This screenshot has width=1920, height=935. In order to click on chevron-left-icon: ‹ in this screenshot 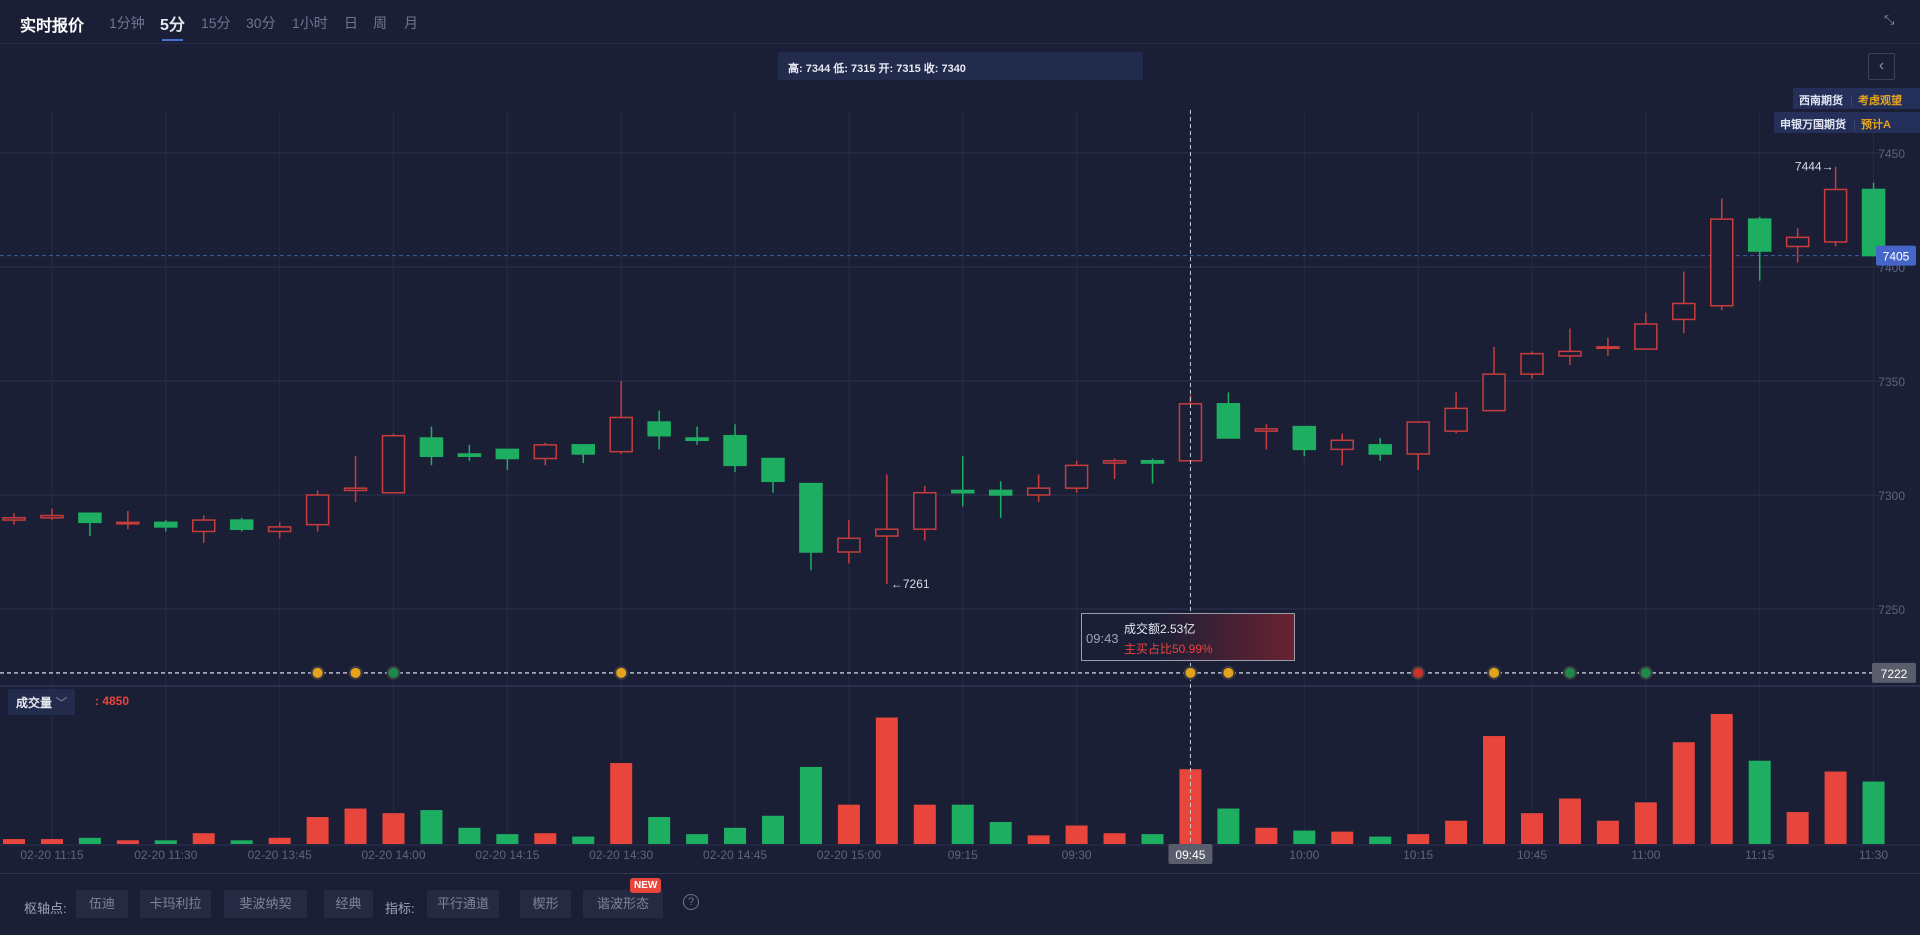, I will do `click(1881, 66)`.